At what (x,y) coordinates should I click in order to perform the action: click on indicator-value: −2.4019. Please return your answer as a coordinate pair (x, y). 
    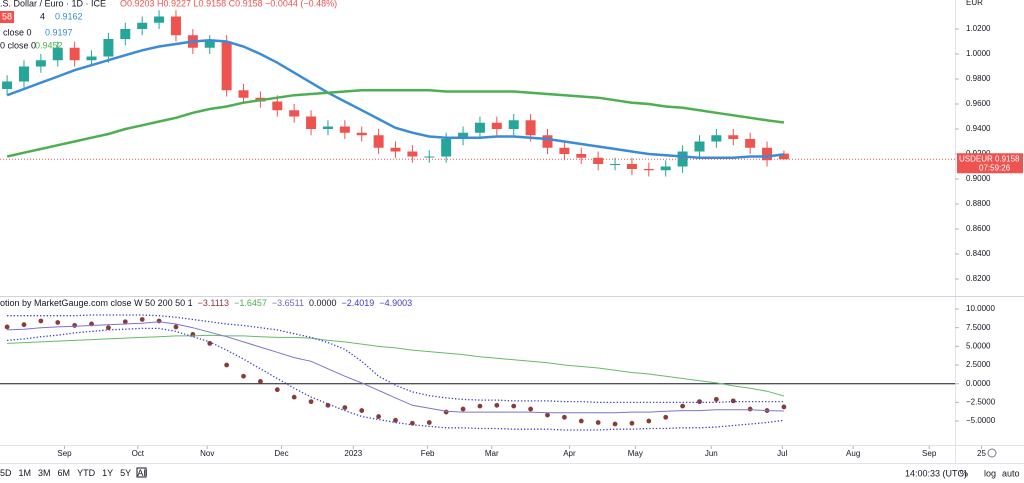
    Looking at the image, I should click on (358, 303).